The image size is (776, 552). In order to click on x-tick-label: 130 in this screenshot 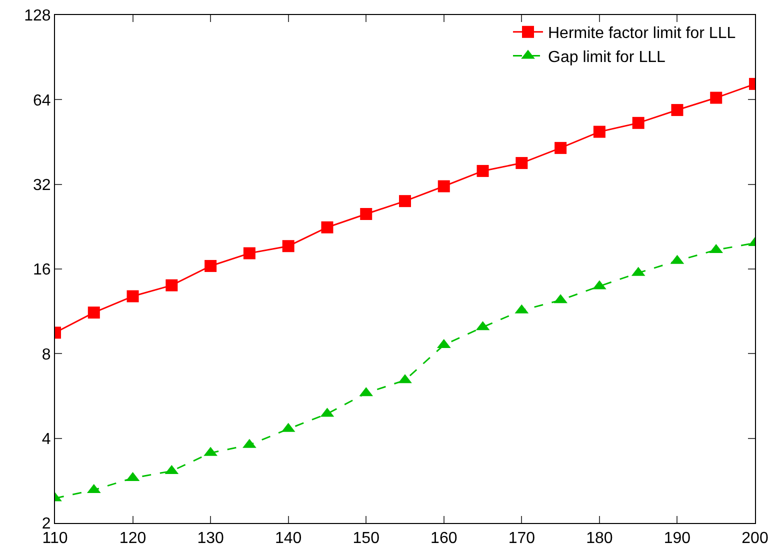, I will do `click(210, 539)`.